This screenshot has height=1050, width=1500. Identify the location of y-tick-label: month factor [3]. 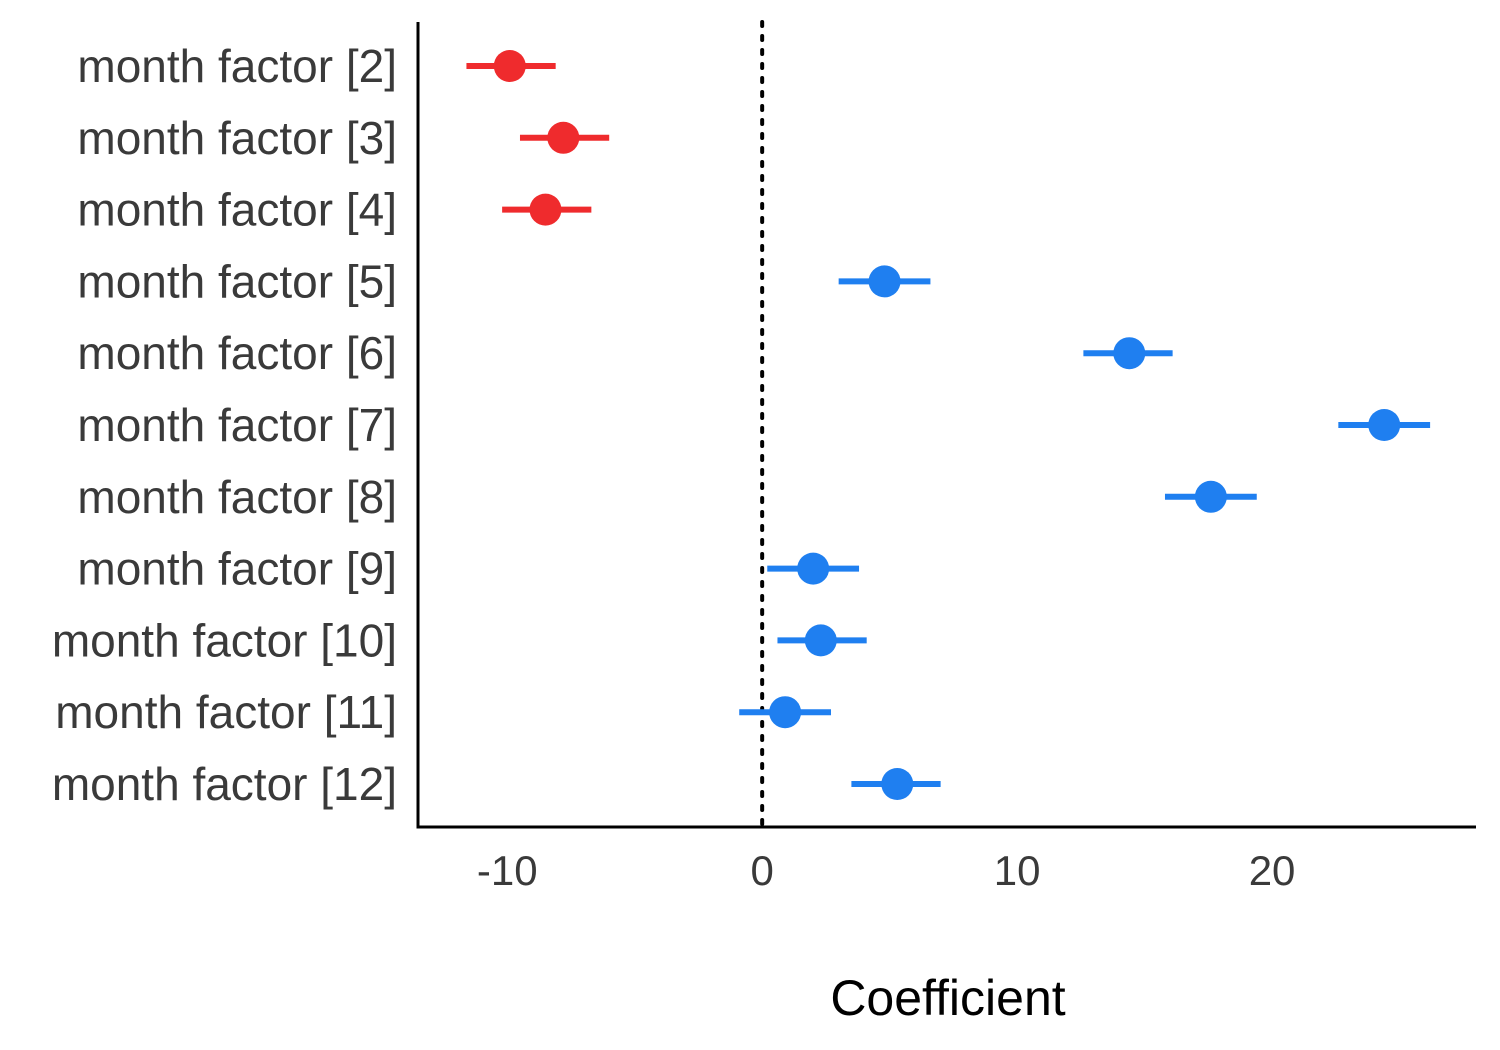
(237, 138).